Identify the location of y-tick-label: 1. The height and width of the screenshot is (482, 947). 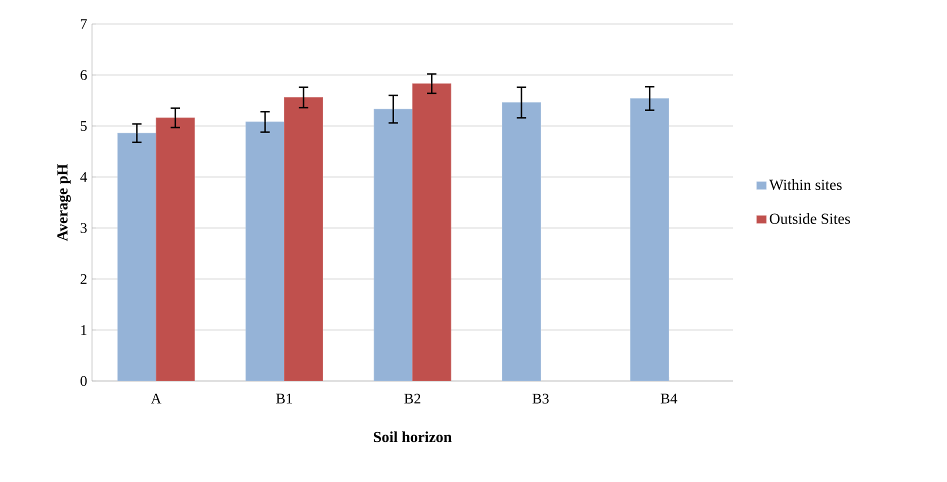
(83, 330).